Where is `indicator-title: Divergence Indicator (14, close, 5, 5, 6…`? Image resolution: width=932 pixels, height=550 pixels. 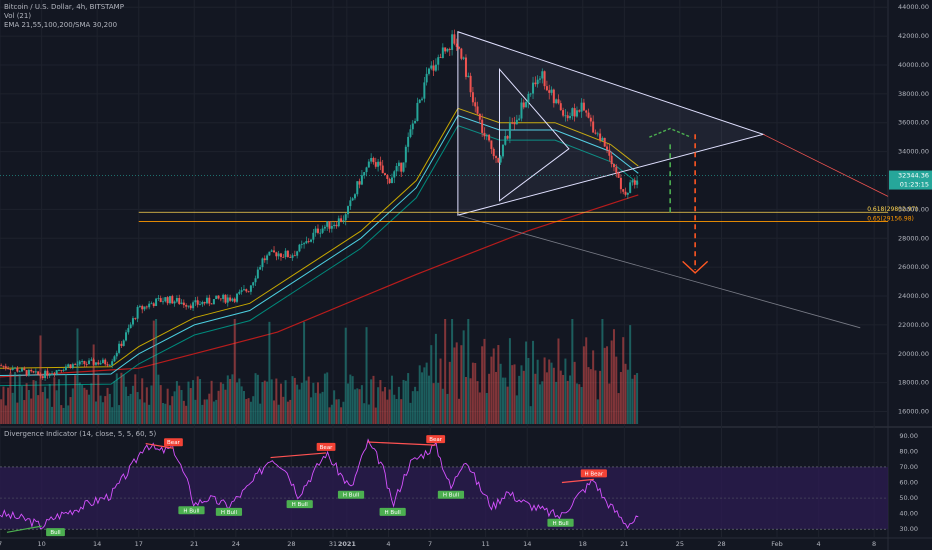 indicator-title: Divergence Indicator (14, close, 5, 5, 6… is located at coordinates (80, 434).